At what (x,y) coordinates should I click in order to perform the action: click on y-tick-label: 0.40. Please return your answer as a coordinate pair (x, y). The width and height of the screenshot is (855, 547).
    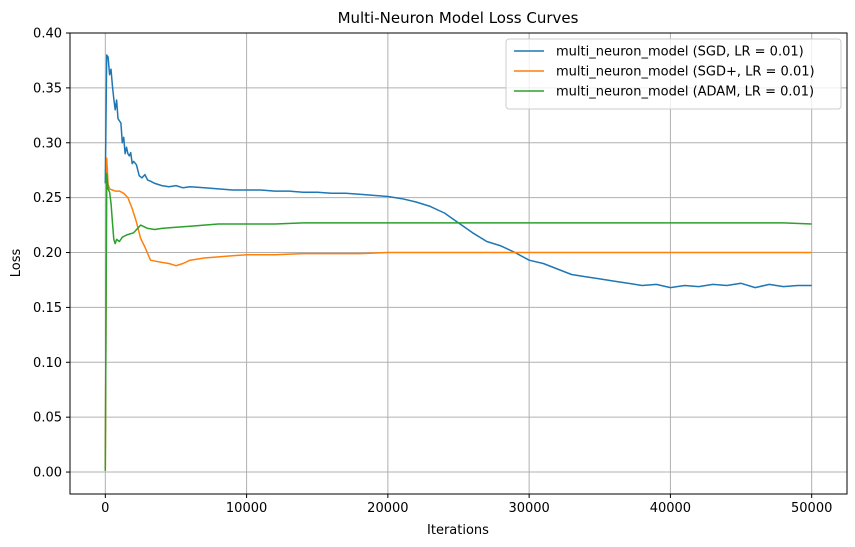
    Looking at the image, I should click on (47, 34).